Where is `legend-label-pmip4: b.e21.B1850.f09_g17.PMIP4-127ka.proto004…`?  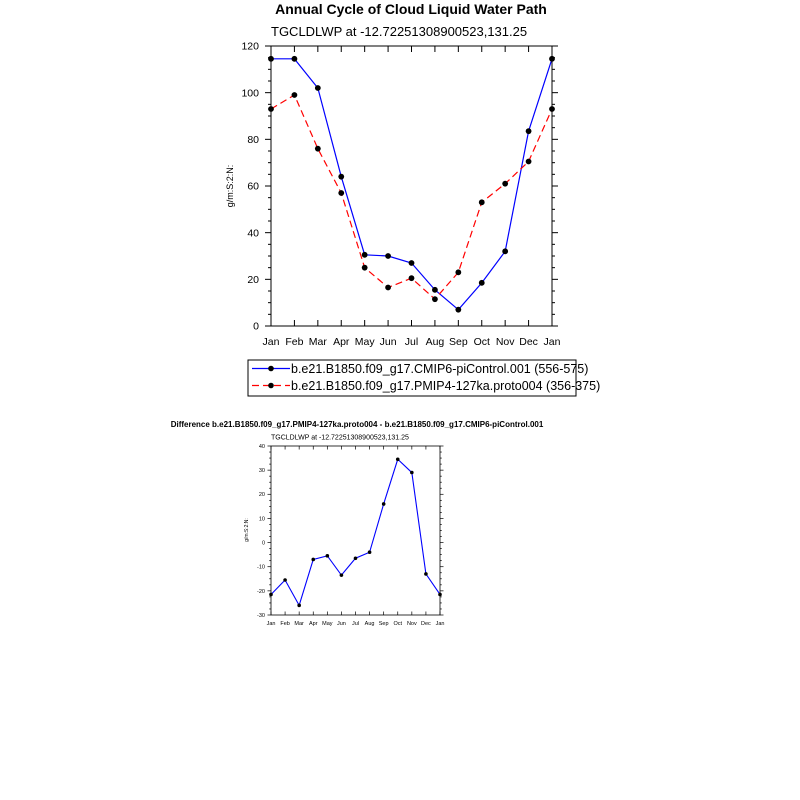 legend-label-pmip4: b.e21.B1850.f09_g17.PMIP4-127ka.proto004… is located at coordinates (445, 386).